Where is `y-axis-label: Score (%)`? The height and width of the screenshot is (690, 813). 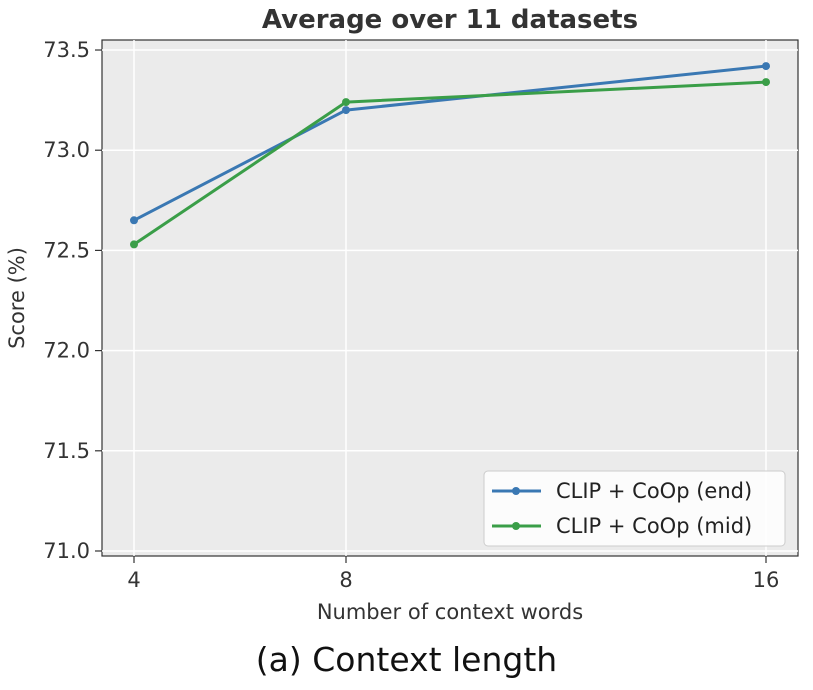 y-axis-label: Score (%) is located at coordinates (17, 298).